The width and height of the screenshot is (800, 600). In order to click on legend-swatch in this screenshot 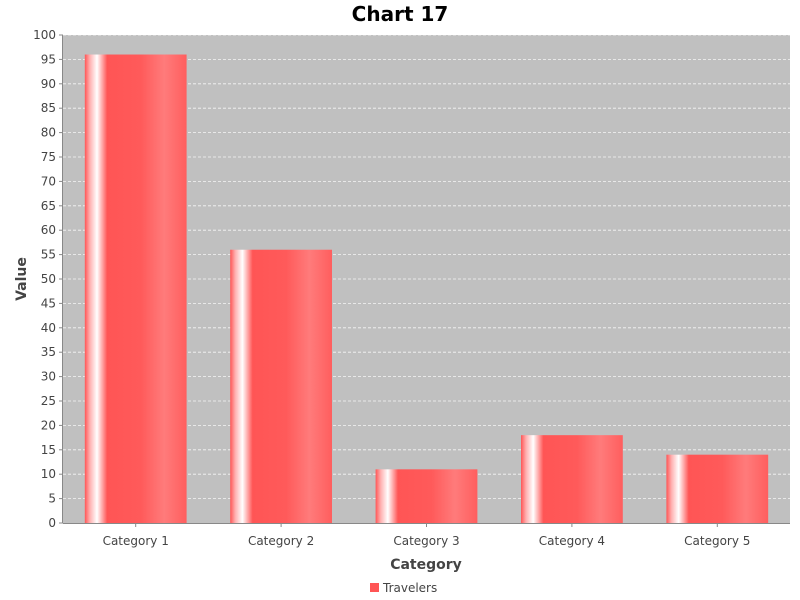, I will do `click(374, 587)`.